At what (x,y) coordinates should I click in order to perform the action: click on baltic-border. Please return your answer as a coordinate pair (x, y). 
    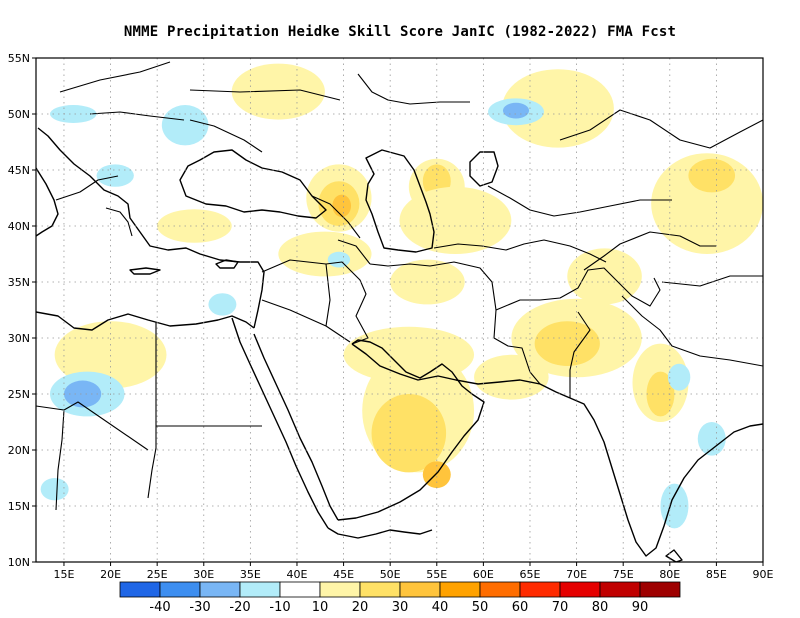
    Looking at the image, I should click on (115, 77).